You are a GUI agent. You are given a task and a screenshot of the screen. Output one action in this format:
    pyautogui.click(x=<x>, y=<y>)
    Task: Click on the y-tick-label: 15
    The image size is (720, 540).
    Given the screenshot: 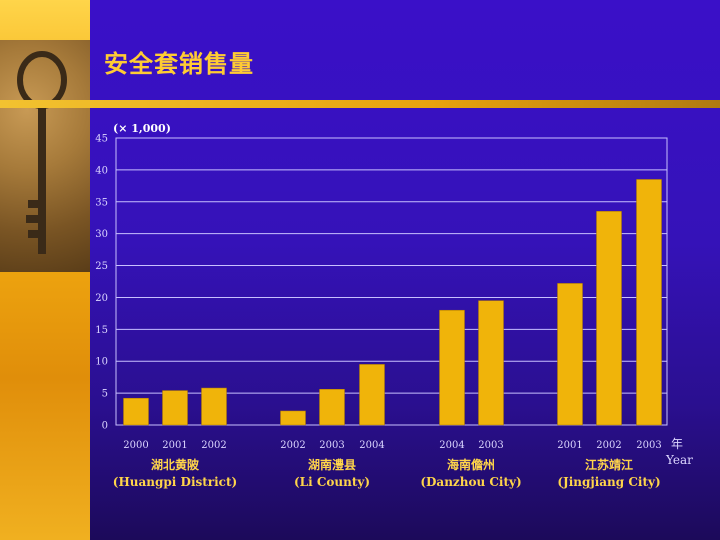 What is the action you would take?
    pyautogui.click(x=101, y=330)
    